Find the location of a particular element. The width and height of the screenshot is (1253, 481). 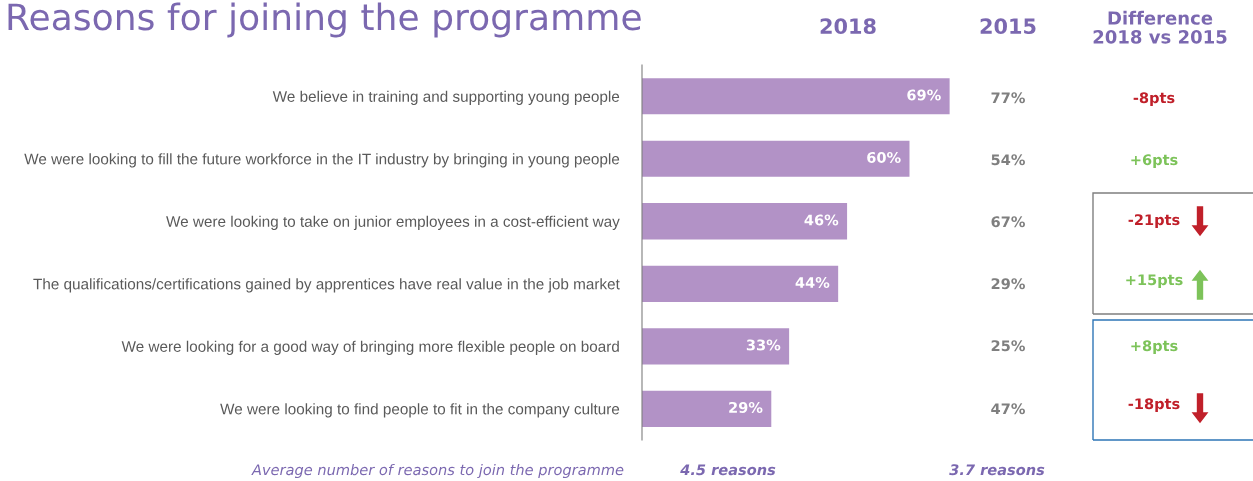

text: 2018 is located at coordinates (848, 26).